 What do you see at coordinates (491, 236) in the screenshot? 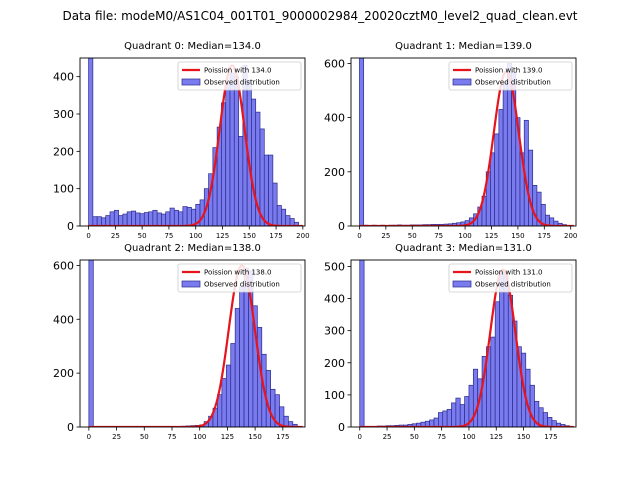
I see `x-tick-label: 125` at bounding box center [491, 236].